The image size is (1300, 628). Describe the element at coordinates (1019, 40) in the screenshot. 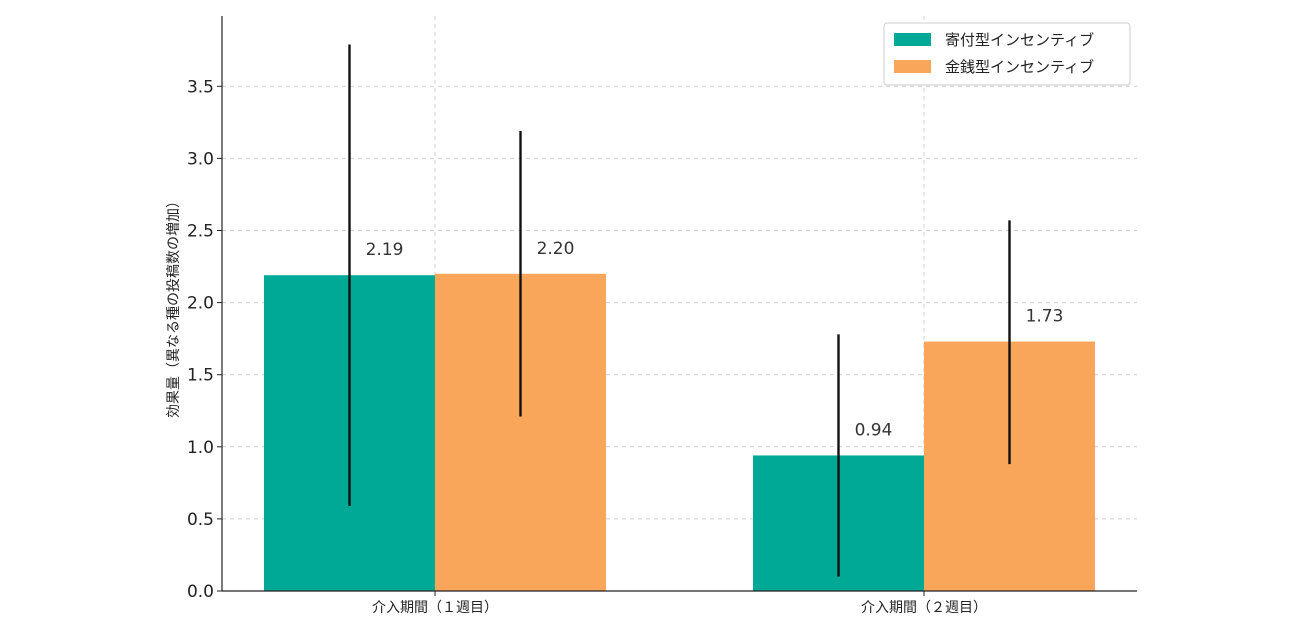

I see `legend-label: 寄付型インセンティブ` at that location.